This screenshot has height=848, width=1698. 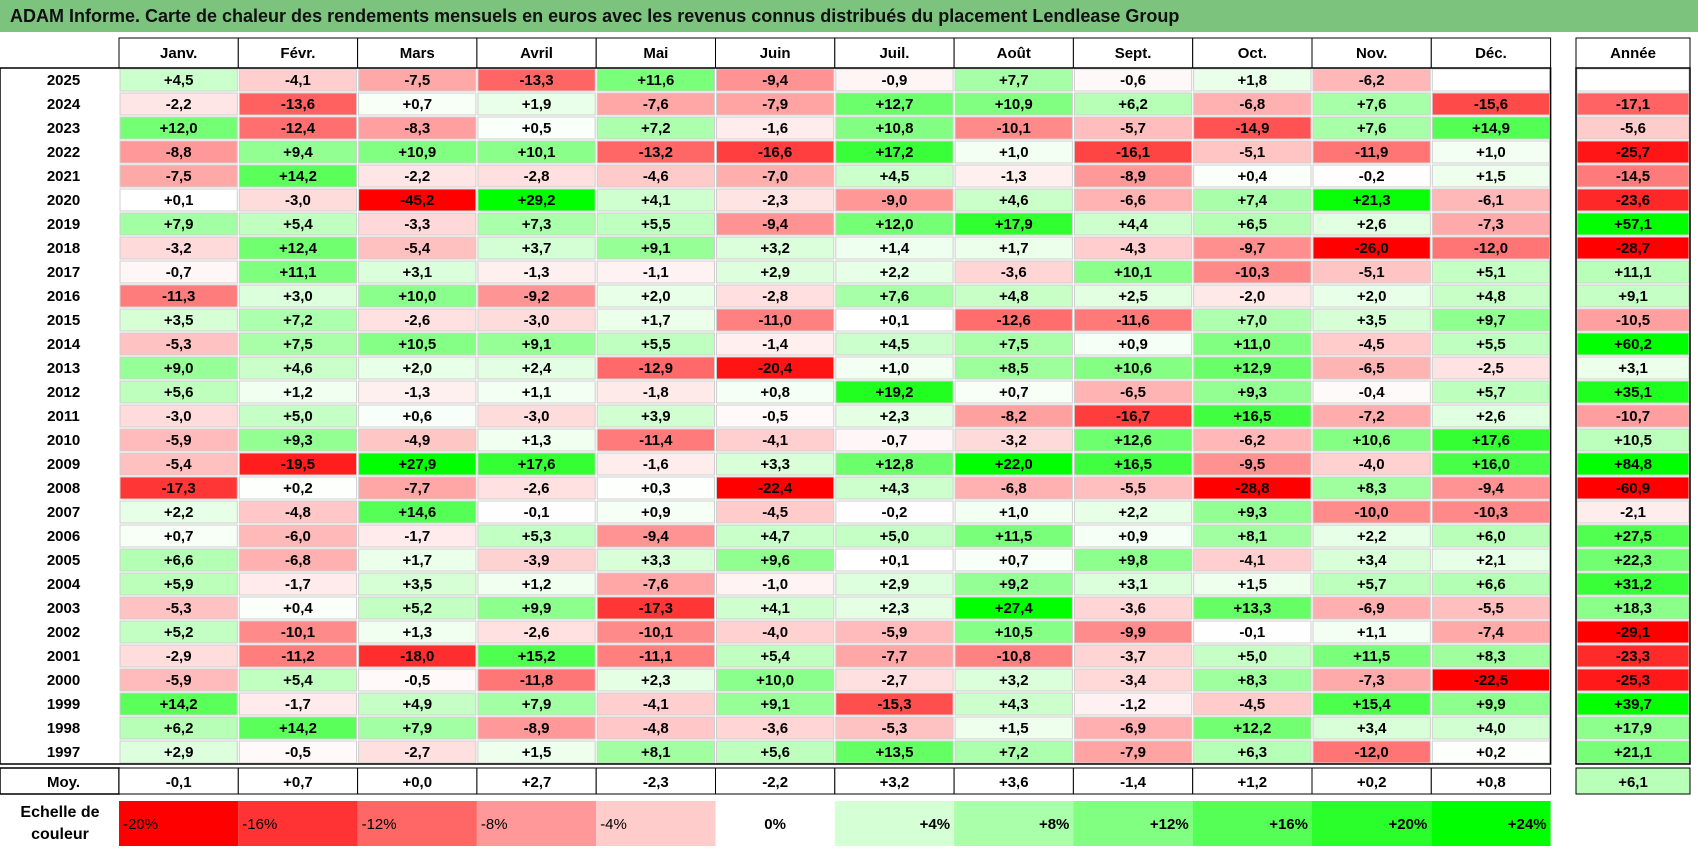 I want to click on heatmap-cell-value: -6,0, so click(x=298, y=536).